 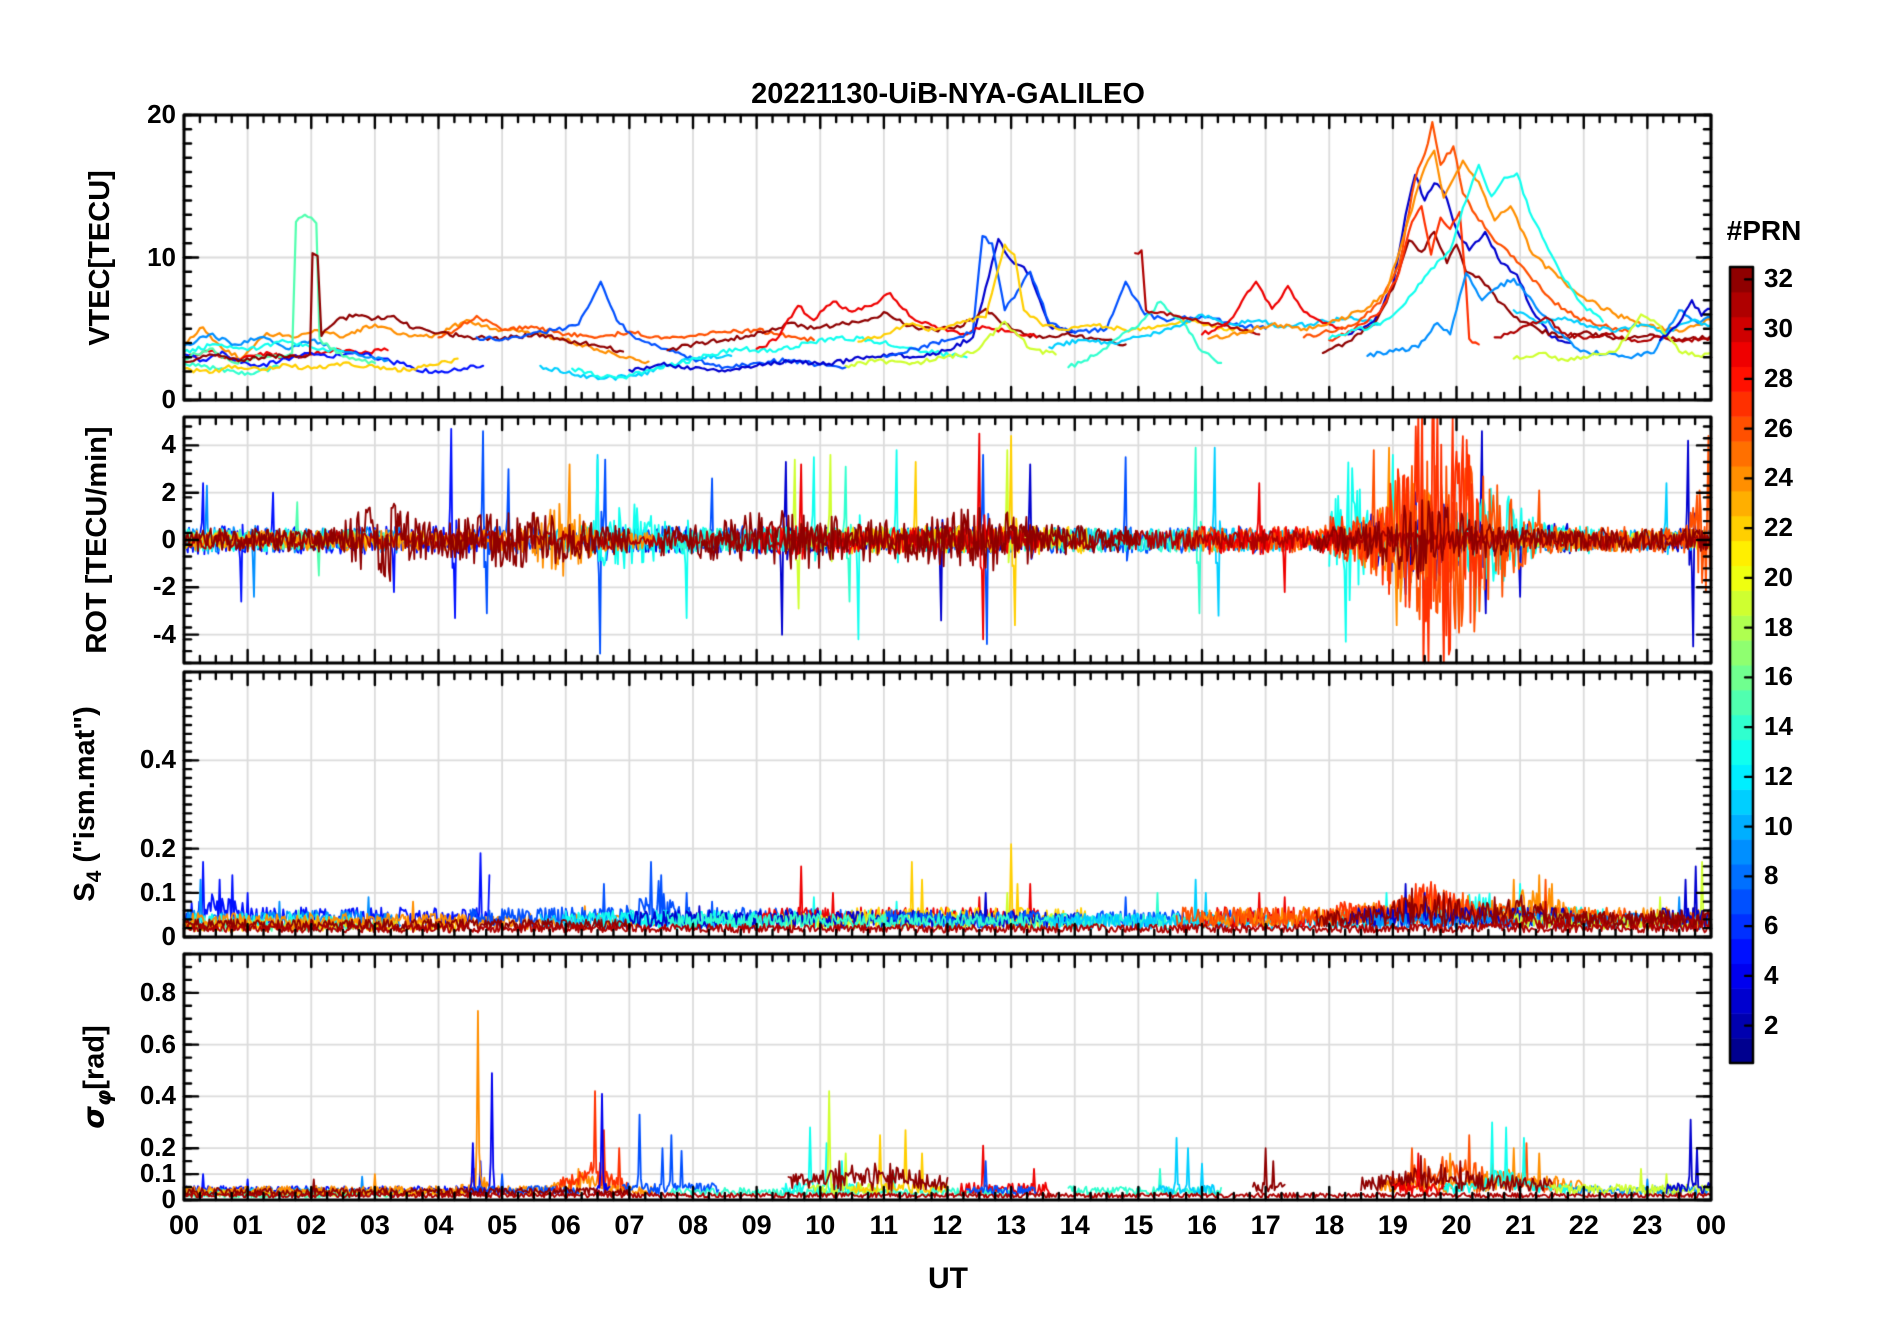 I want to click on colorbar-tick-label: 24, so click(x=1778, y=477).